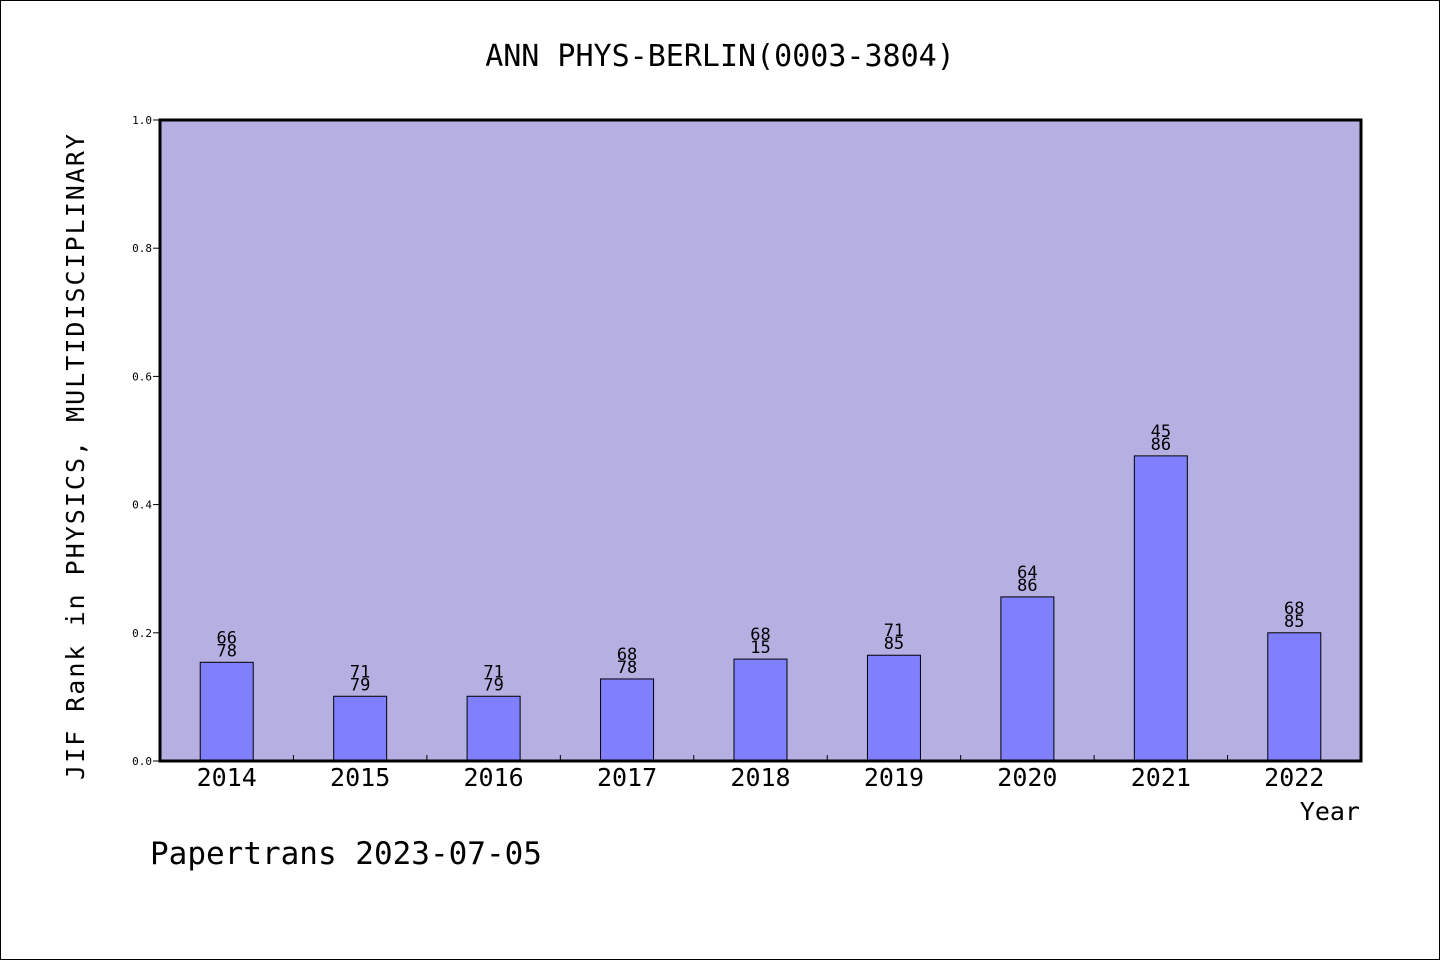 This screenshot has height=960, width=1440. I want to click on y-tick-label: 0.4, so click(142, 505).